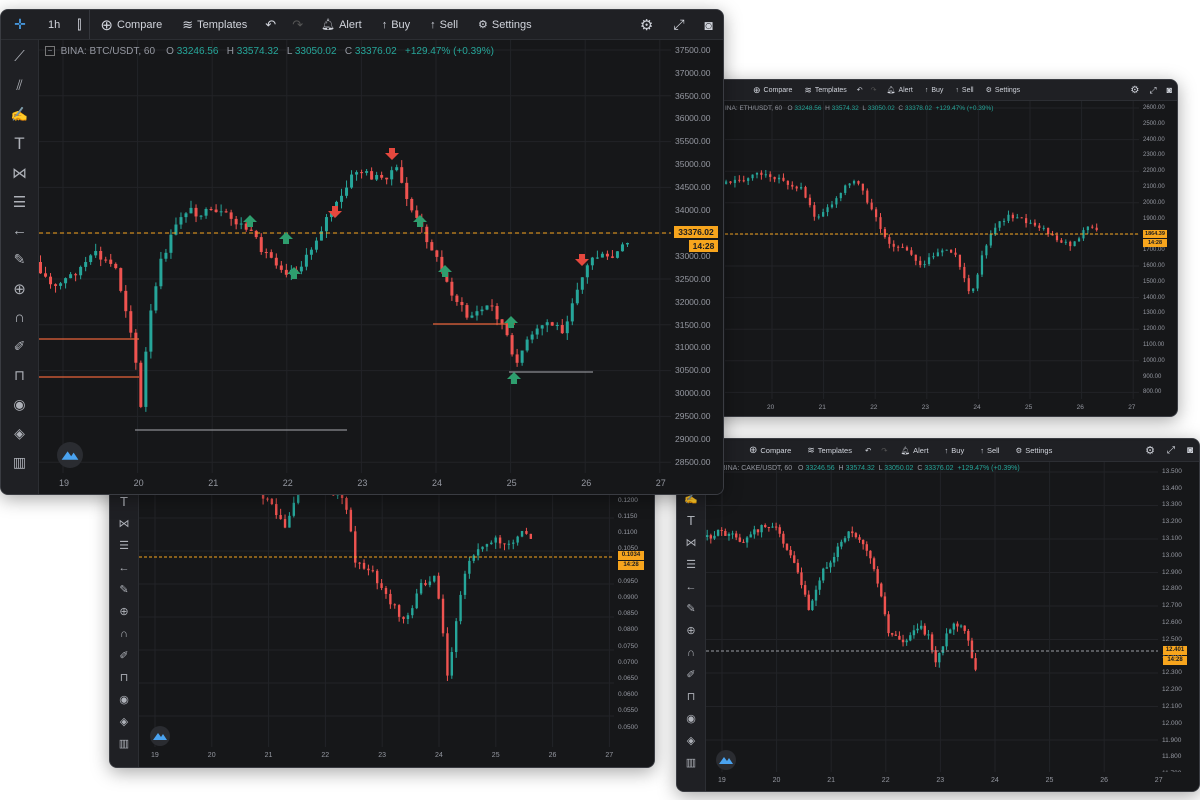  I want to click on candle-type-button: ⫿, so click(79, 25).